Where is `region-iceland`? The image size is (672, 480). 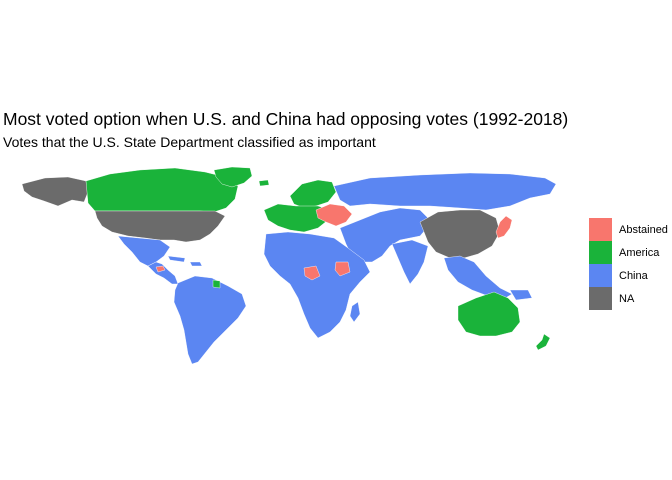
region-iceland is located at coordinates (264, 183).